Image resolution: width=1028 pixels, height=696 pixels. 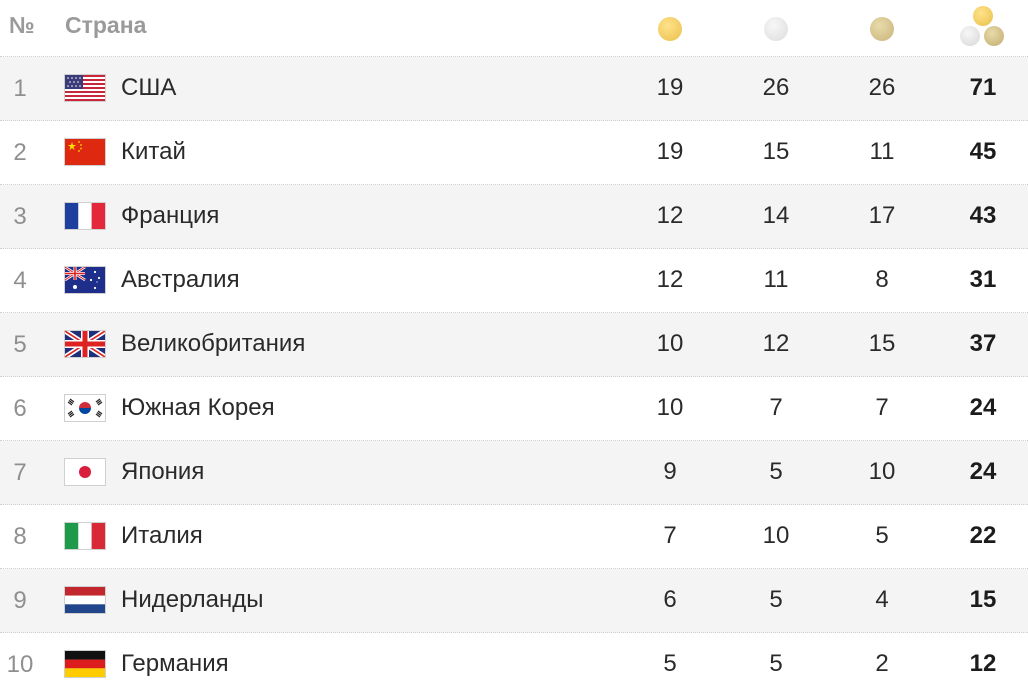 What do you see at coordinates (670, 663) in the screenshot?
I see `gold-count: 5` at bounding box center [670, 663].